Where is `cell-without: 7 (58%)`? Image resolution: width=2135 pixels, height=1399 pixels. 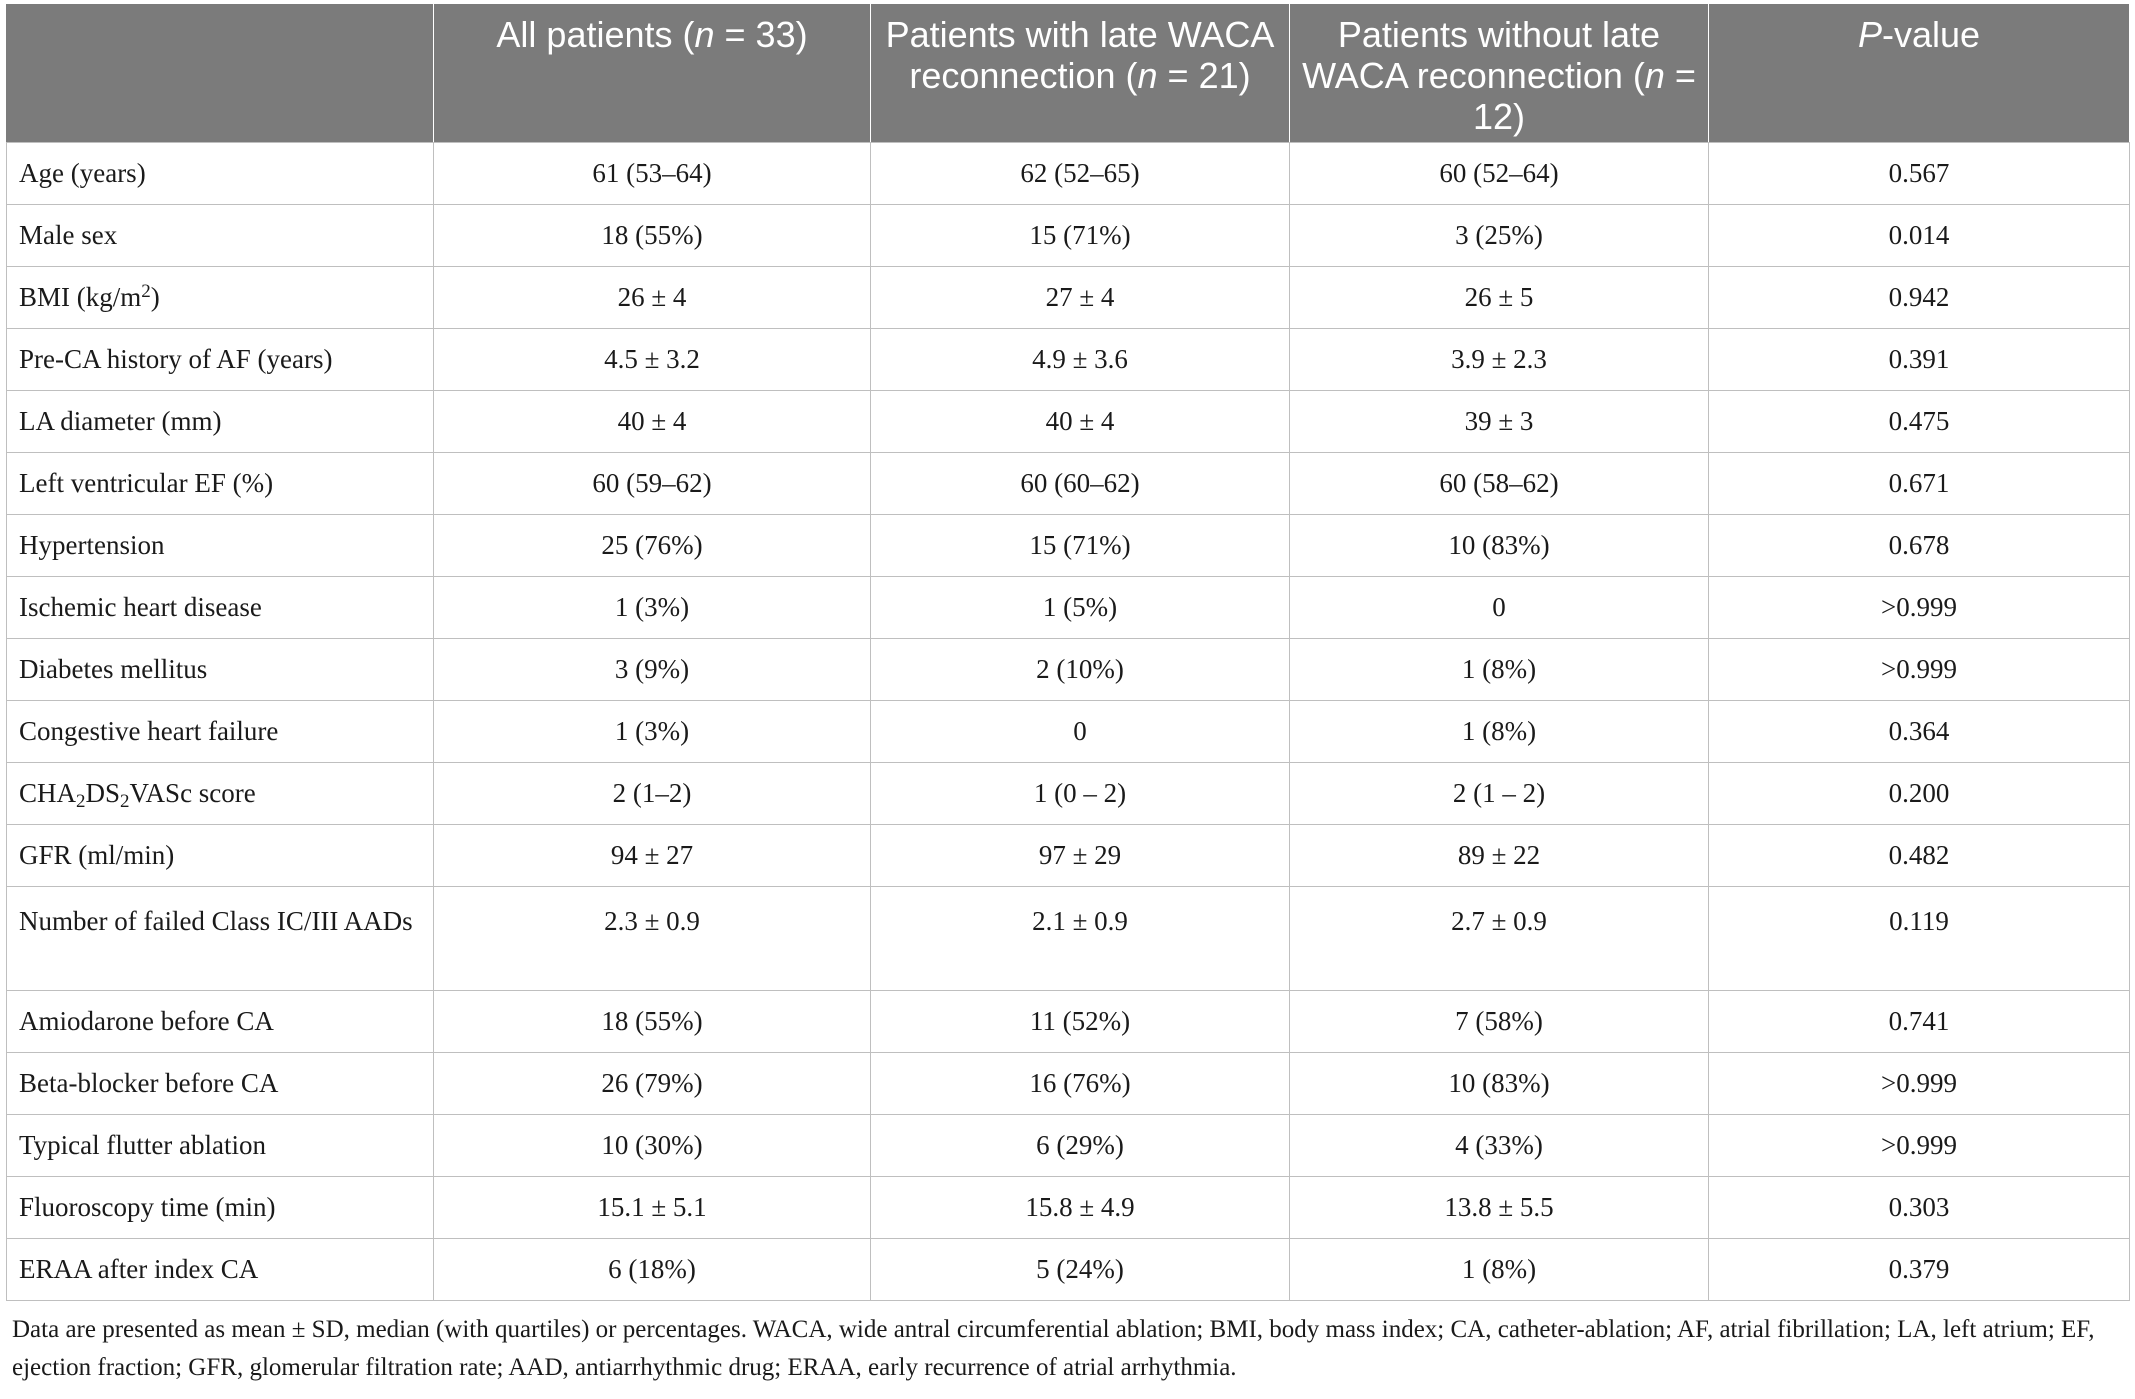
cell-without: 7 (58%) is located at coordinates (1499, 1021).